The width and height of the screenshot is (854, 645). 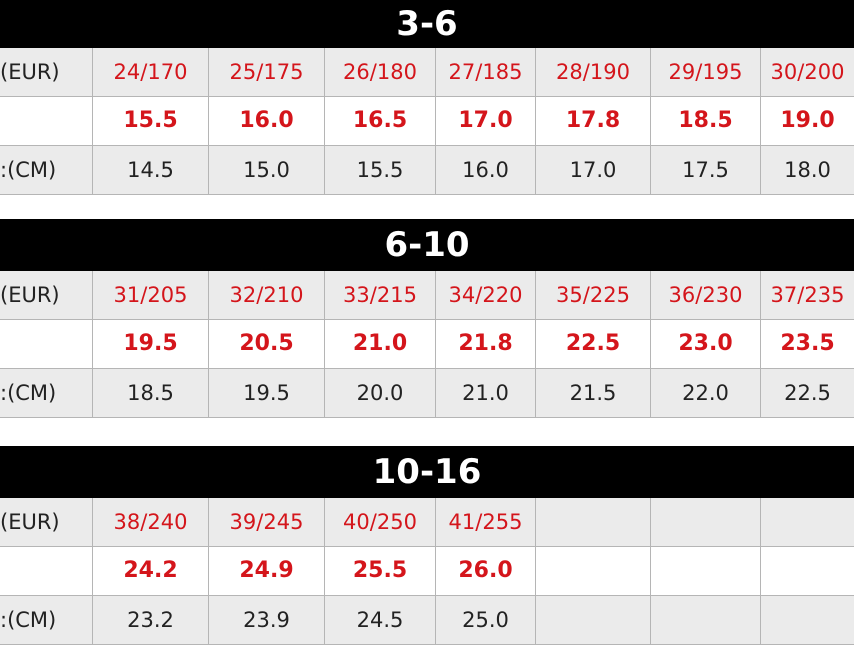 What do you see at coordinates (267, 170) in the screenshot?
I see `size-cell-cm: 15.0` at bounding box center [267, 170].